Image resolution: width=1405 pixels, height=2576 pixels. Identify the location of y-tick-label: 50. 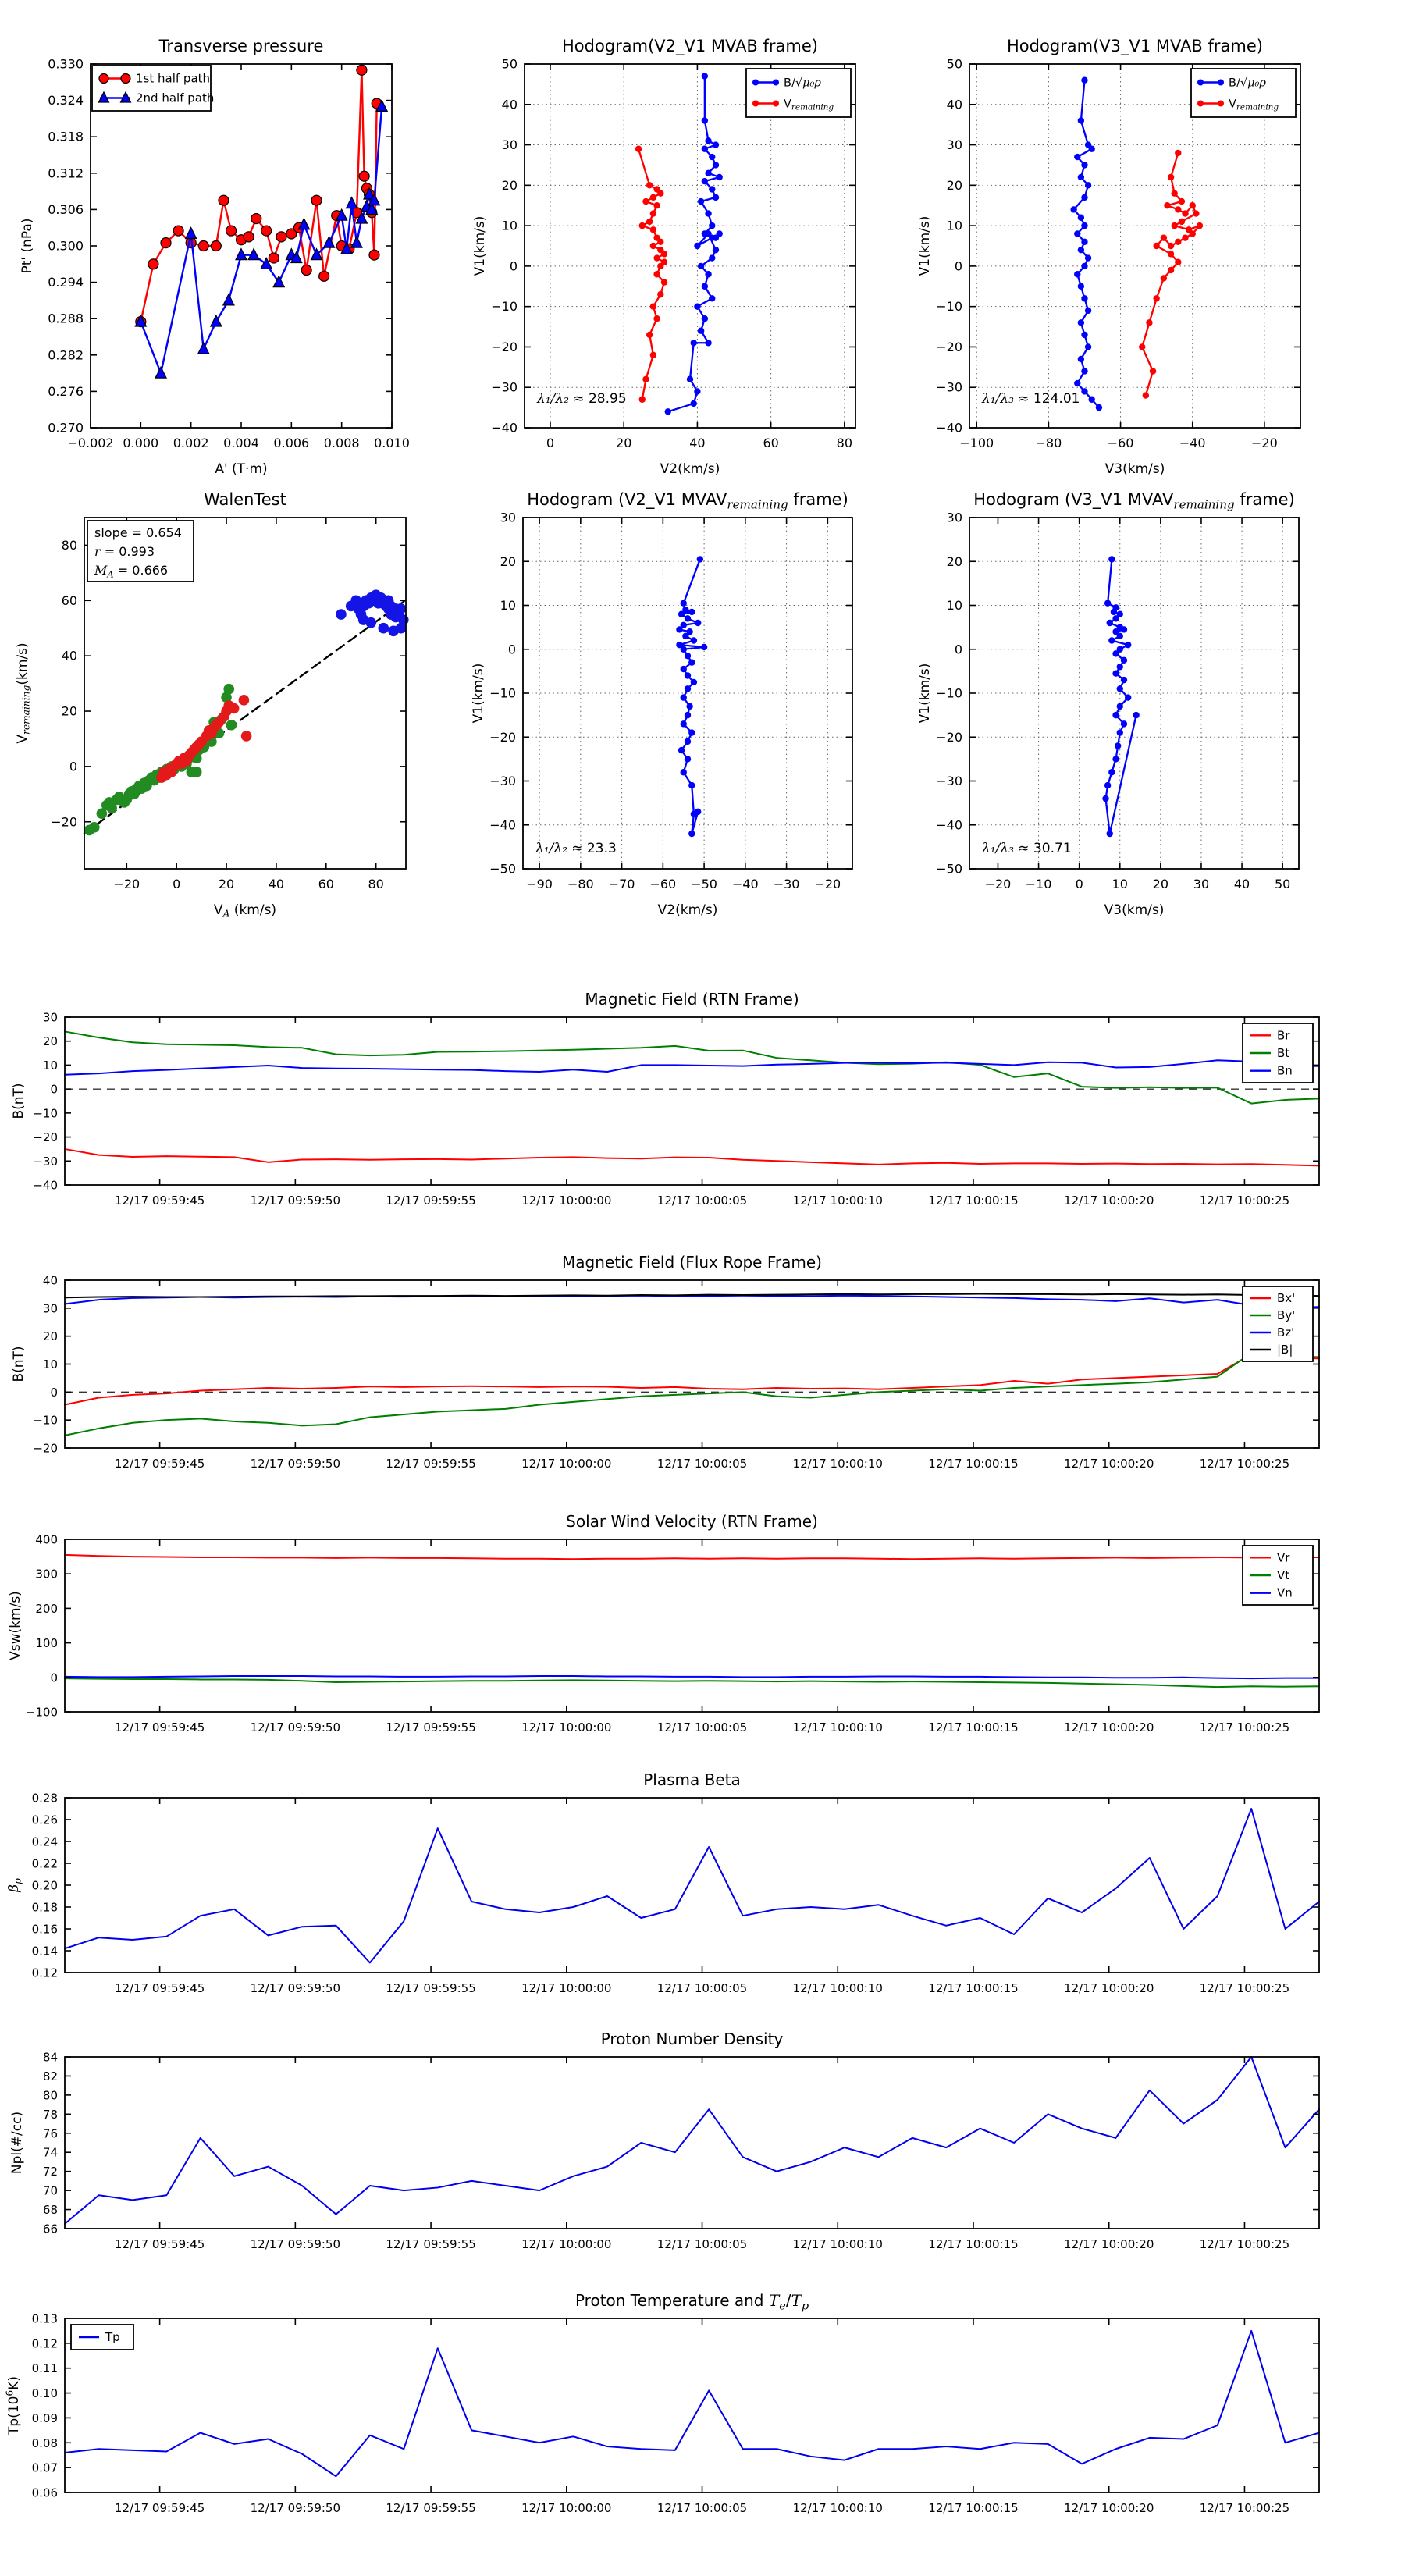
(510, 64).